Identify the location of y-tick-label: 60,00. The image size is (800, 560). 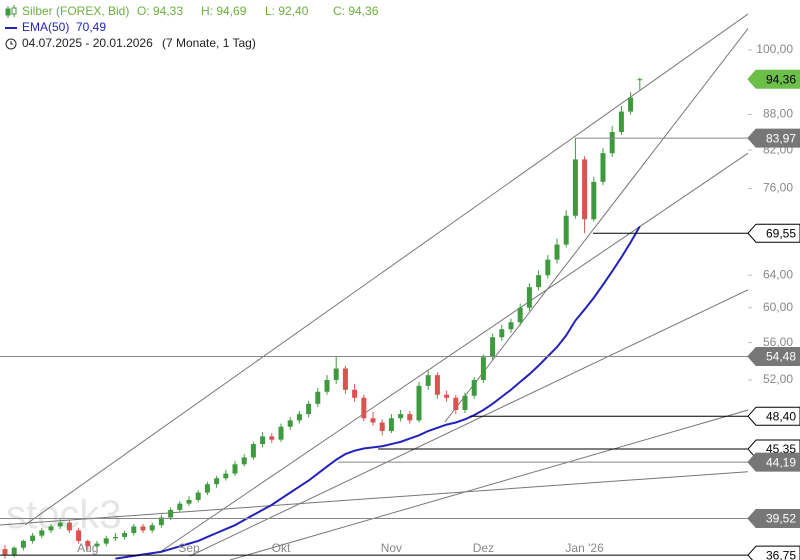
(778, 307).